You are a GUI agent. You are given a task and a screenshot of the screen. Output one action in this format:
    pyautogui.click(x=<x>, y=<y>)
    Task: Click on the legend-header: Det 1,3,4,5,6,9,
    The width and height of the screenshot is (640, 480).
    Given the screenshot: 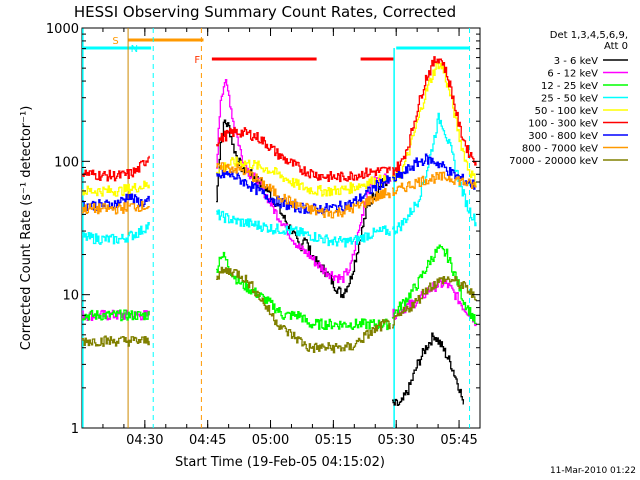 What is the action you would take?
    pyautogui.click(x=589, y=35)
    